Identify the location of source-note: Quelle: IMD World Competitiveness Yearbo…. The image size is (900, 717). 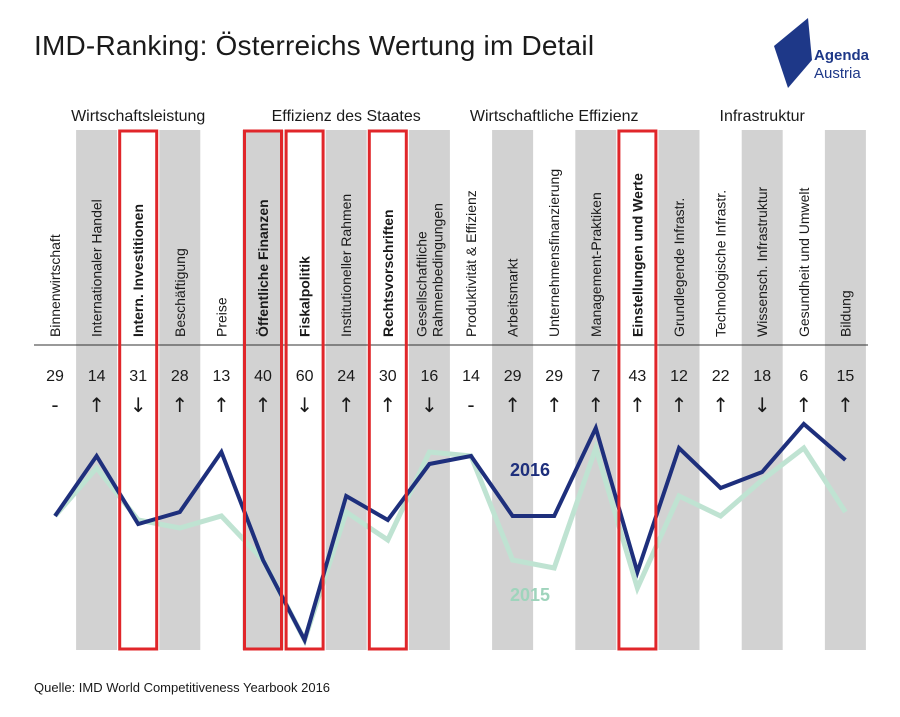
(182, 687).